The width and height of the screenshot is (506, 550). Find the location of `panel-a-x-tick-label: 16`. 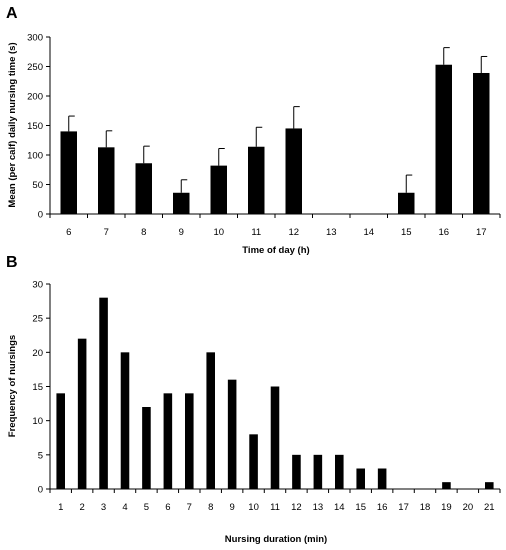

panel-a-x-tick-label: 16 is located at coordinates (443, 232).